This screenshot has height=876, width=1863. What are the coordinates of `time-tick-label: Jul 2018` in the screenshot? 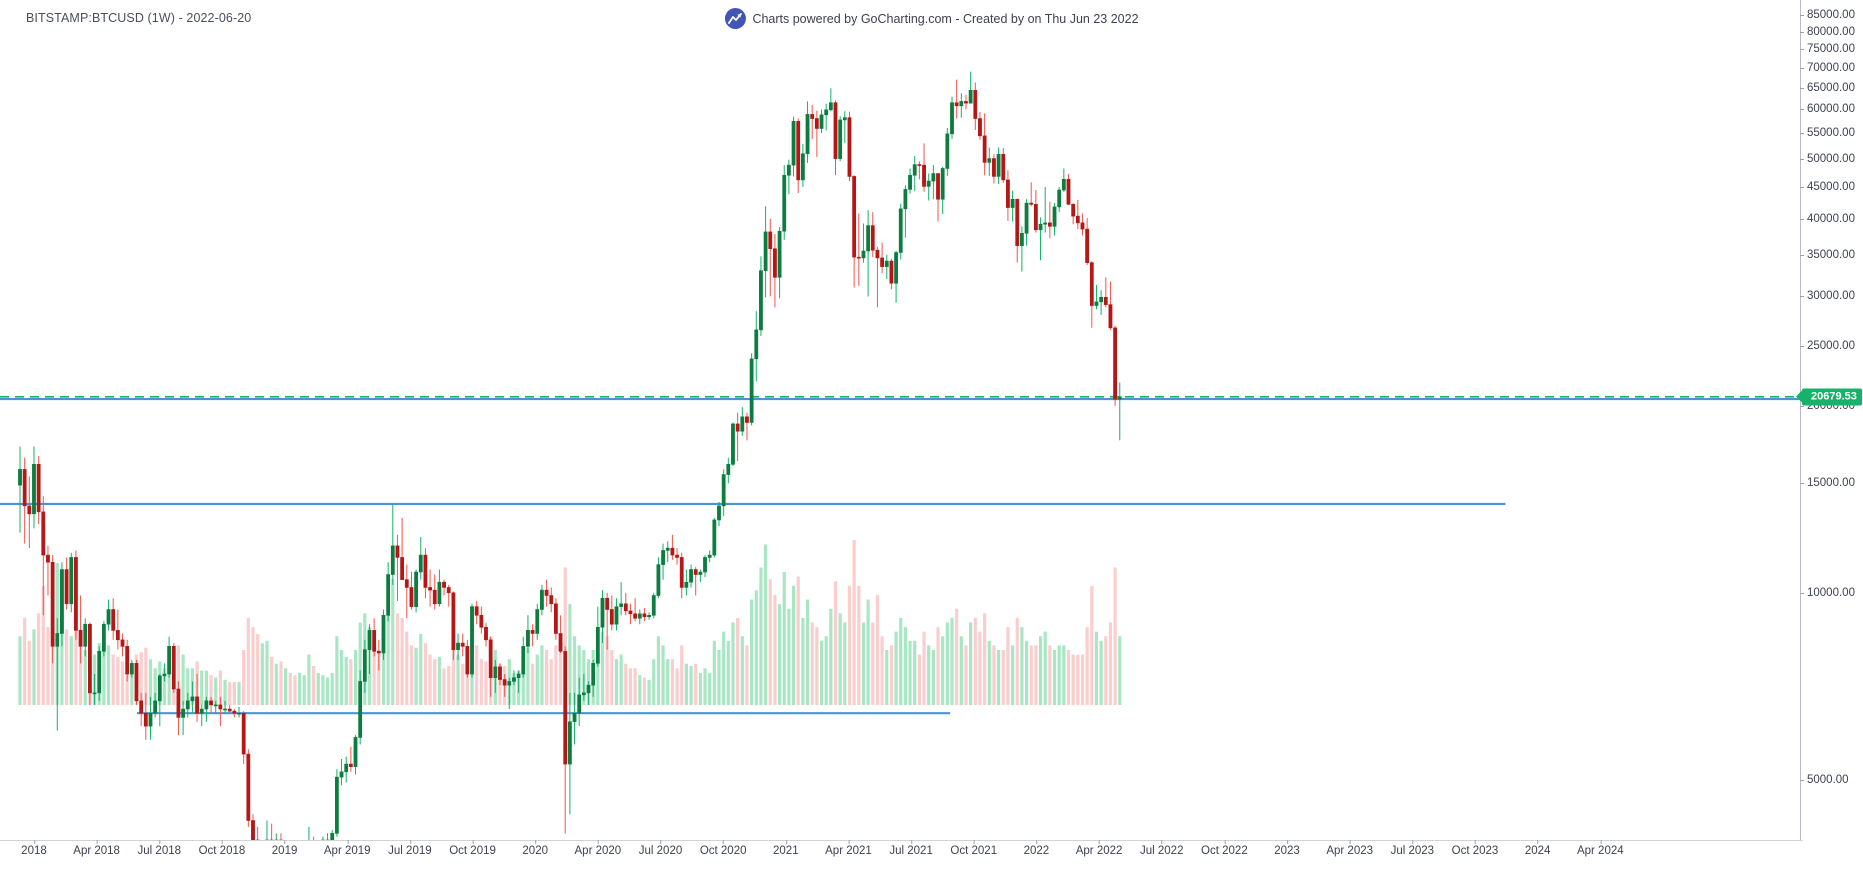 It's located at (159, 848).